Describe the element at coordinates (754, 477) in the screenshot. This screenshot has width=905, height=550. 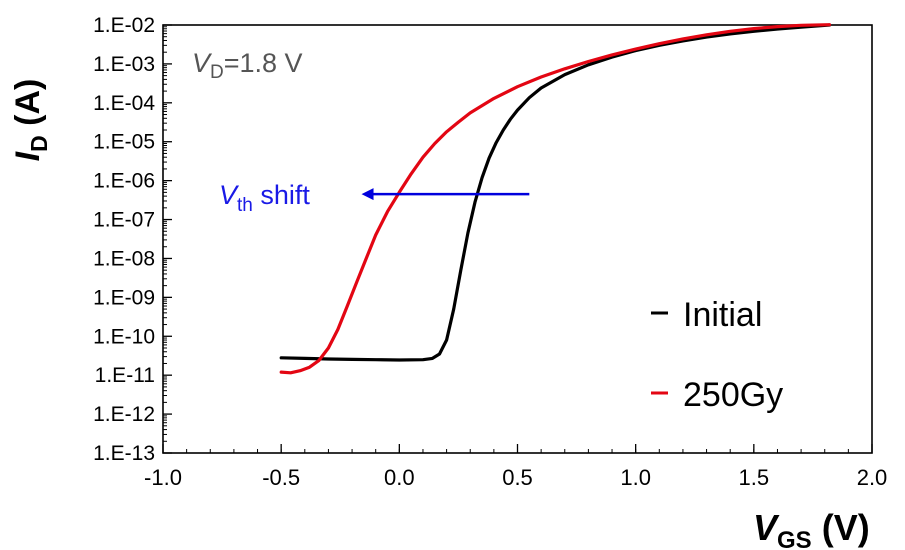
I see `x-tick-label: 1.5` at that location.